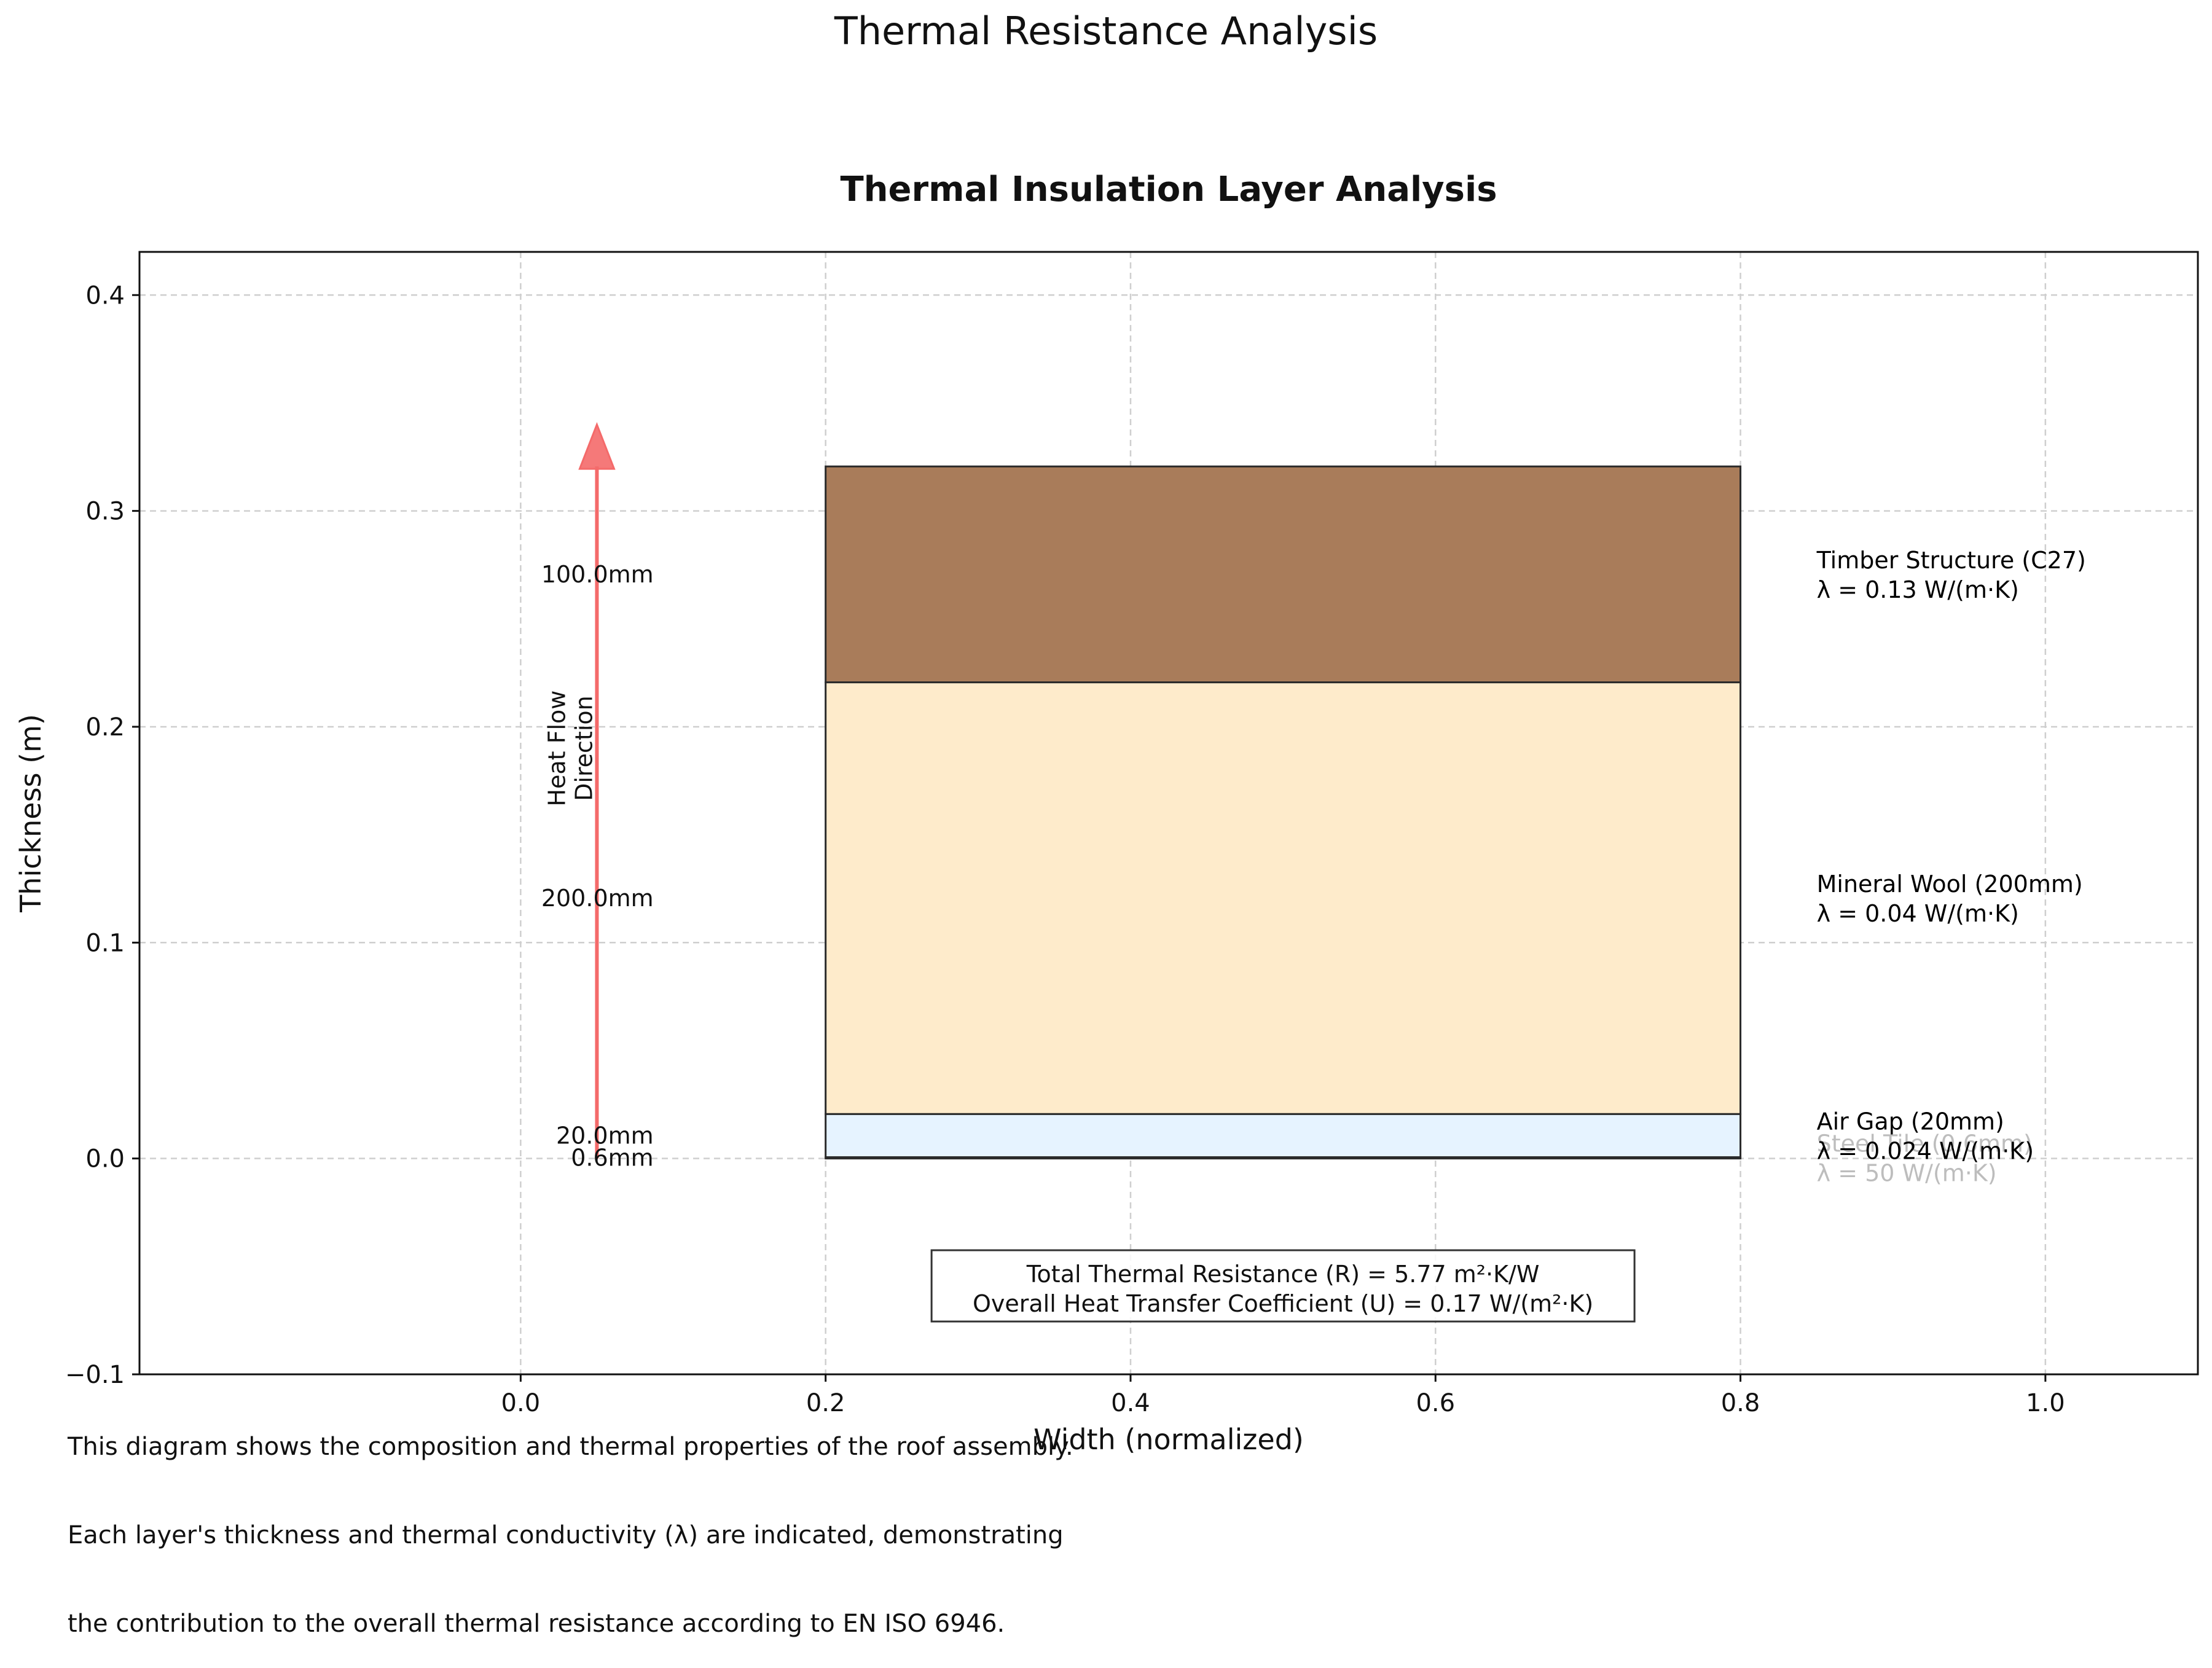 This screenshot has width=2212, height=1668. What do you see at coordinates (597, 574) in the screenshot?
I see `thickness-label: 100.0mm` at bounding box center [597, 574].